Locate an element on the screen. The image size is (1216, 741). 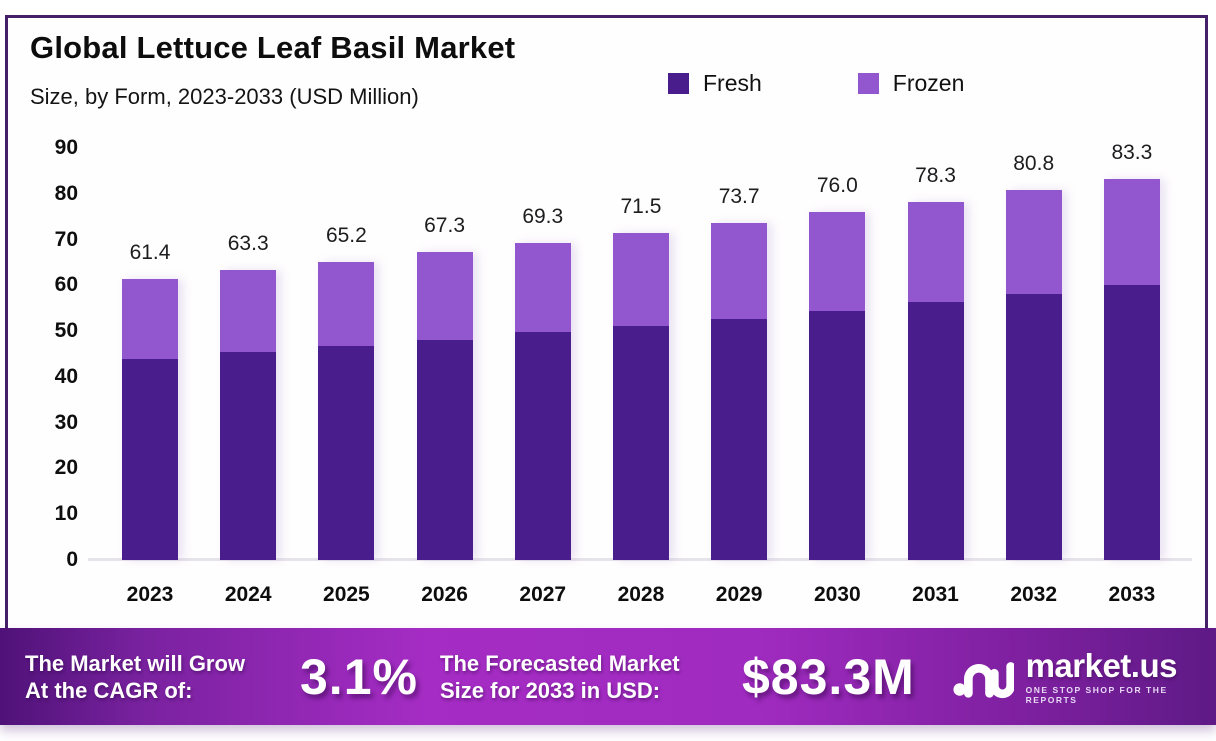
legend-item-frozen: Frozen is located at coordinates (911, 83).